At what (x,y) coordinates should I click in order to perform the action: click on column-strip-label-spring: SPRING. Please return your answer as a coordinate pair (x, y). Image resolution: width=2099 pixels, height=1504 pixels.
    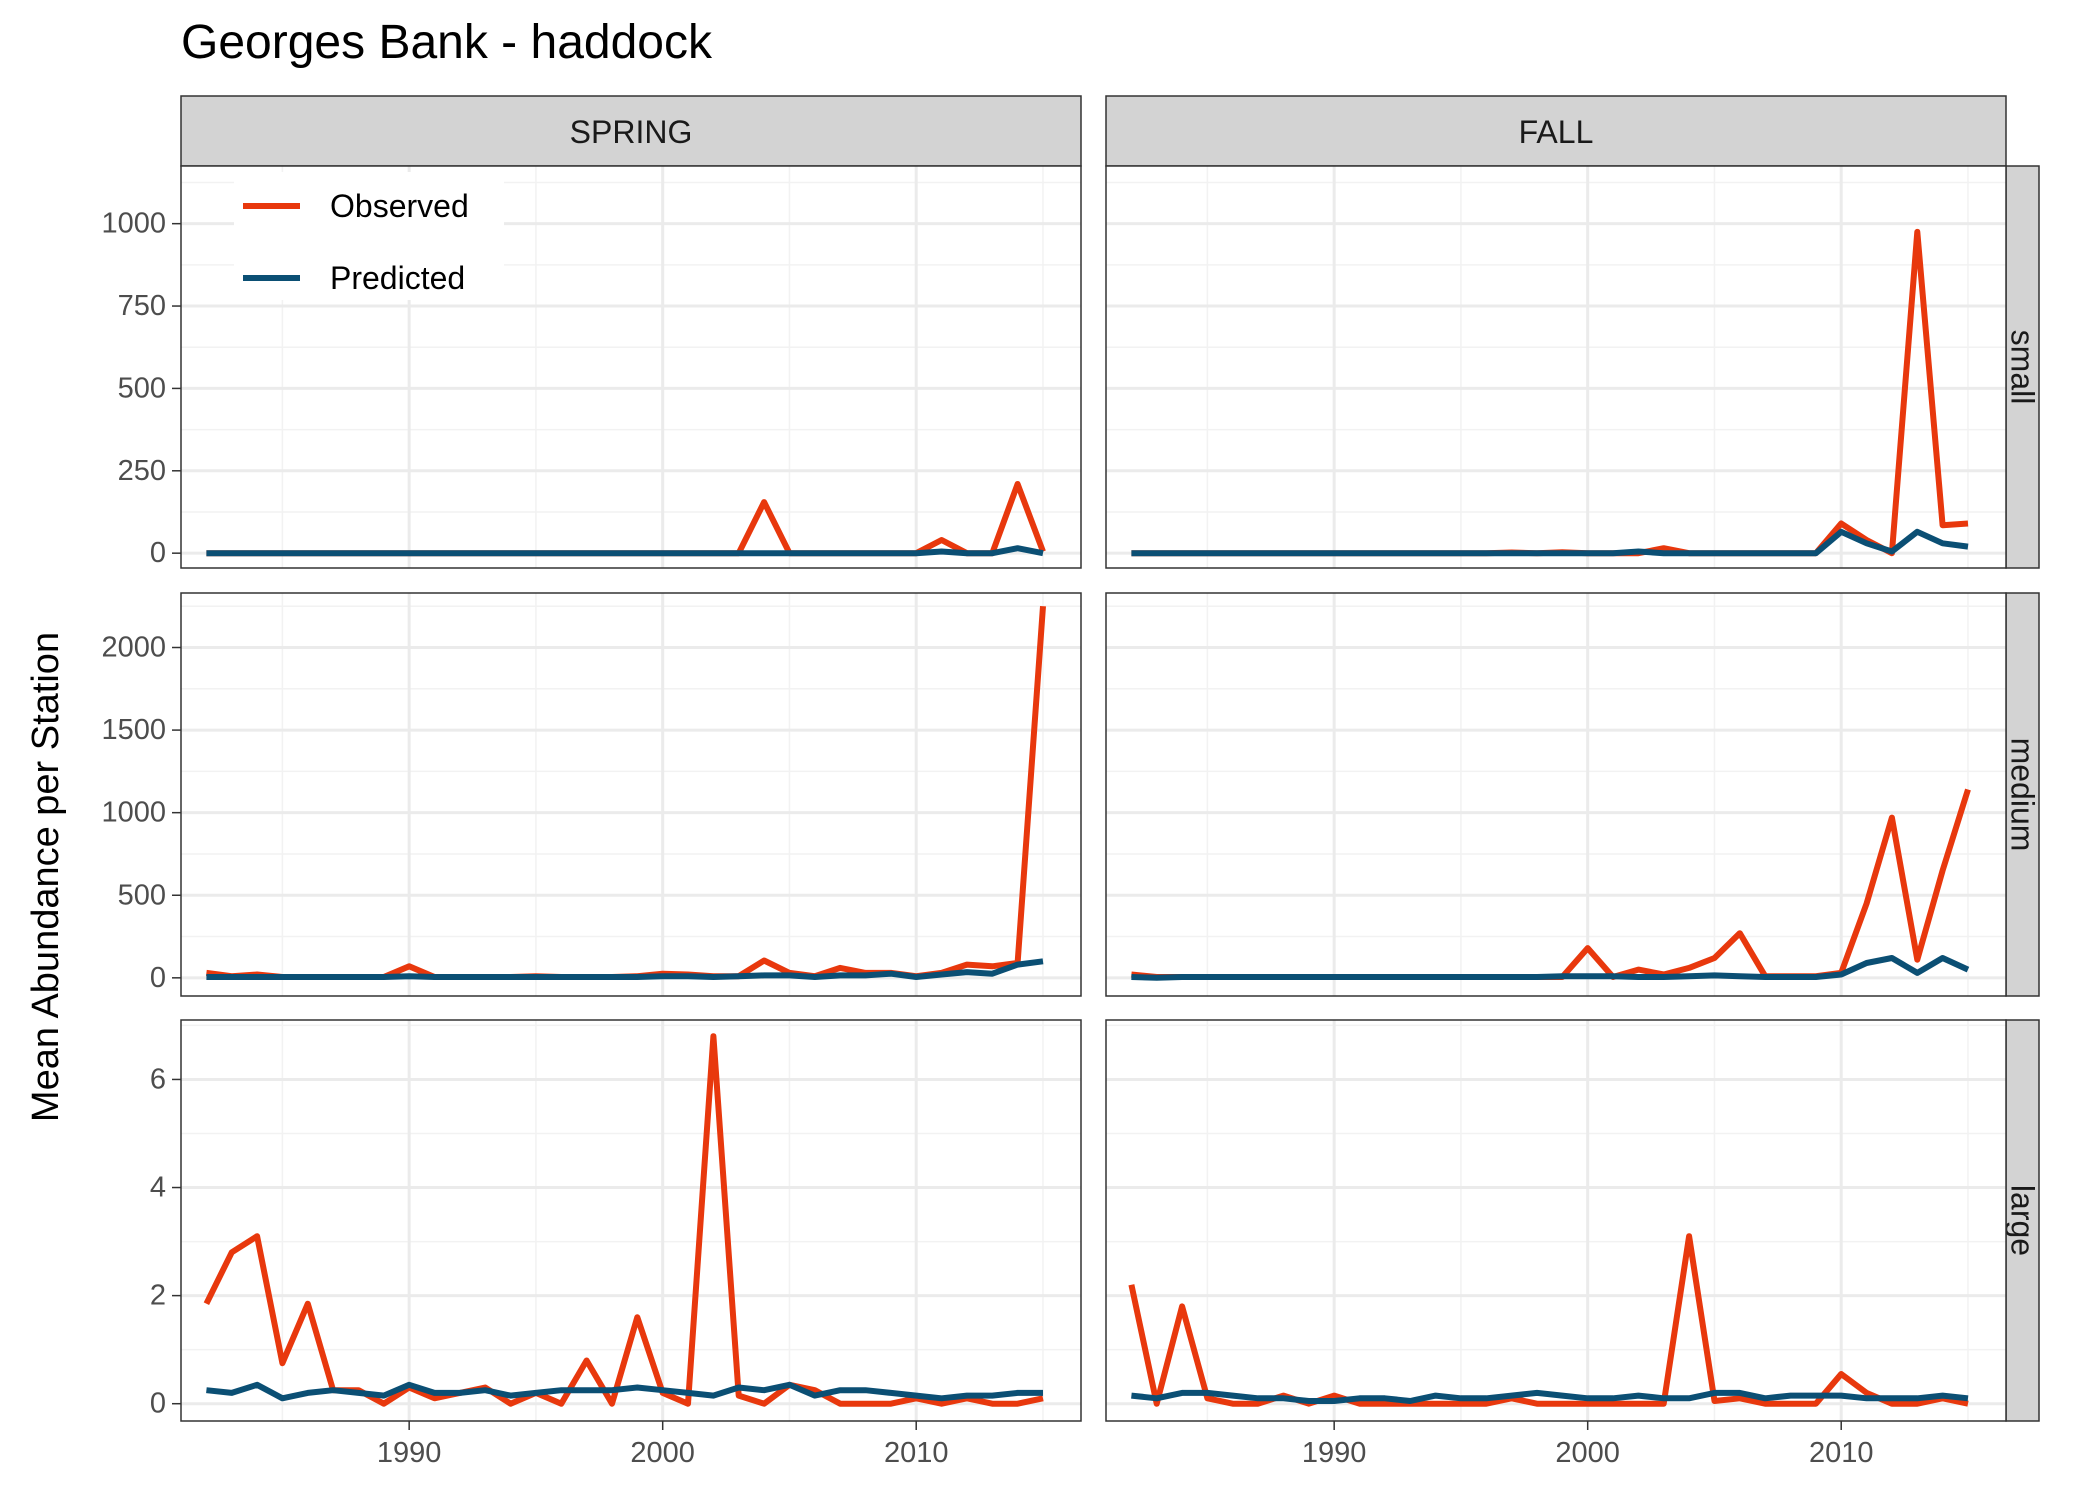
    Looking at the image, I should click on (631, 132).